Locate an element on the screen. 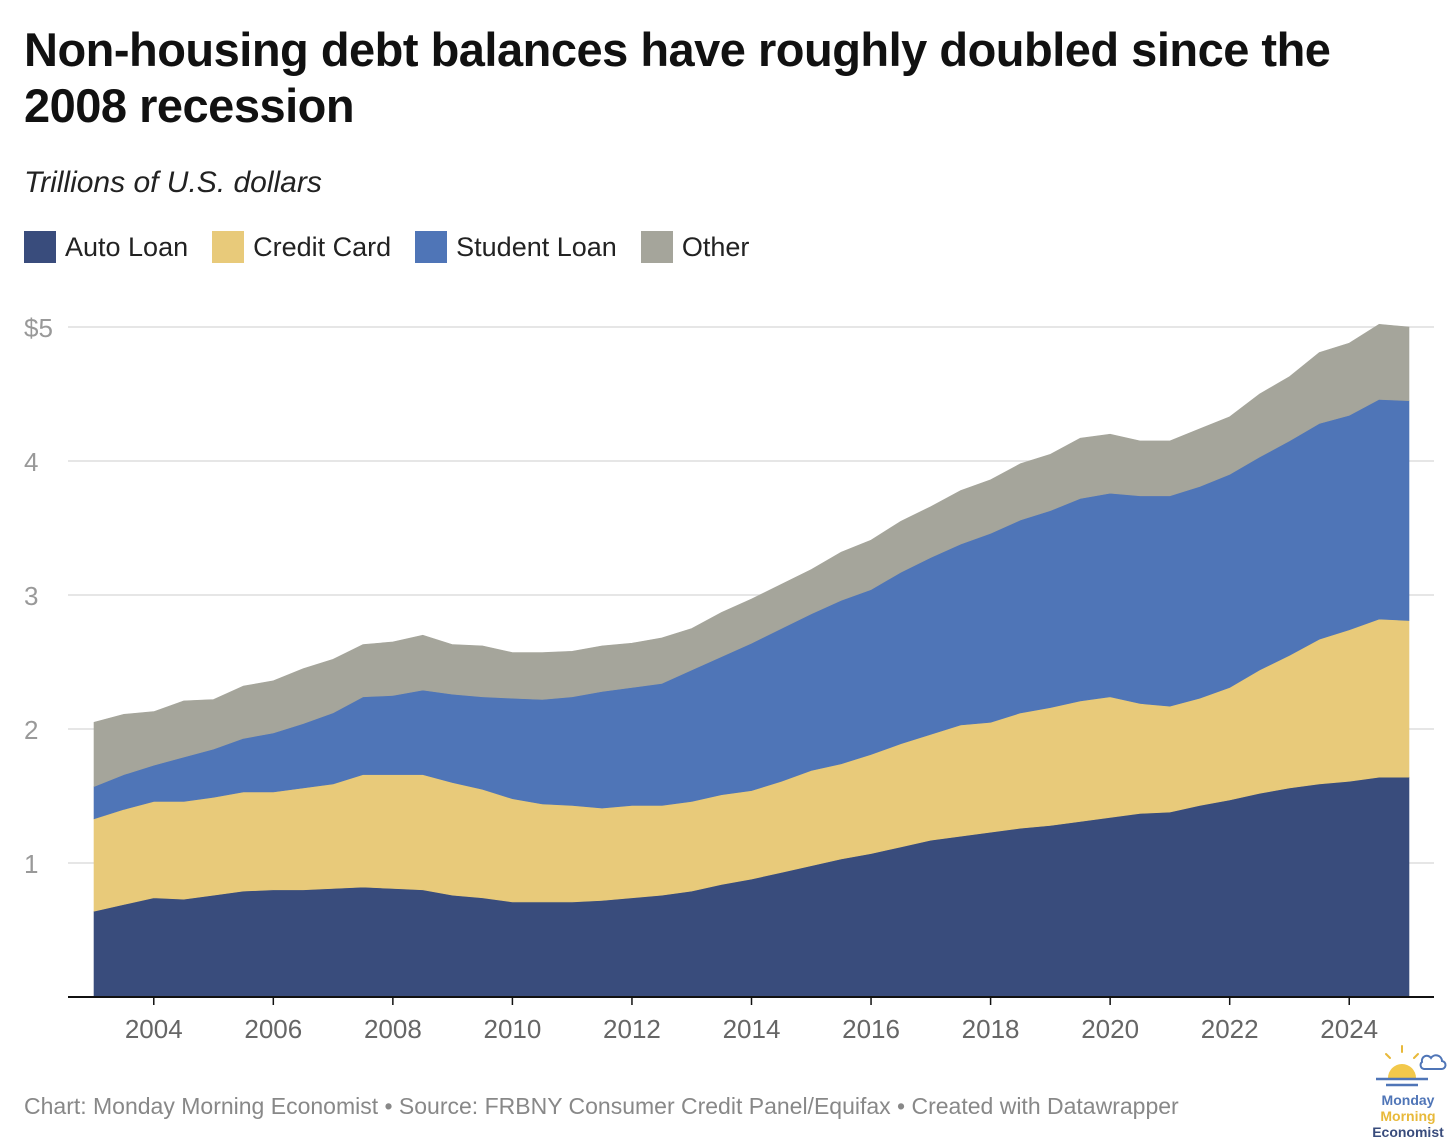 This screenshot has width=1456, height=1146. logo-word-morning: Morning is located at coordinates (1408, 1116).